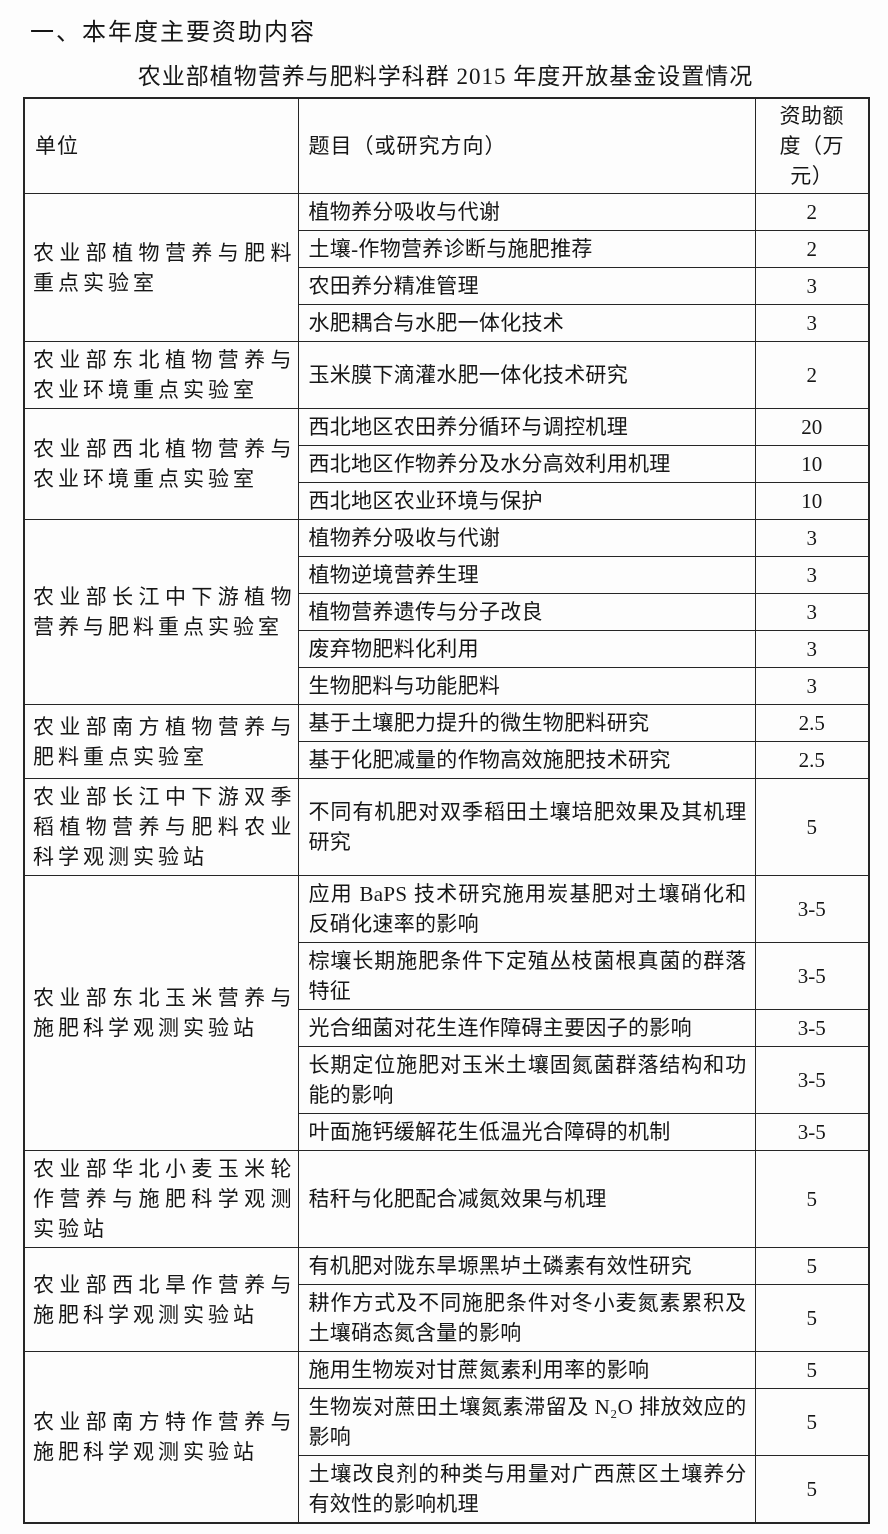 This screenshot has height=1534, width=888. What do you see at coordinates (161, 1437) in the screenshot?
I see `unit-cell: 农业部南方特作营养与施肥科学观测实验站` at bounding box center [161, 1437].